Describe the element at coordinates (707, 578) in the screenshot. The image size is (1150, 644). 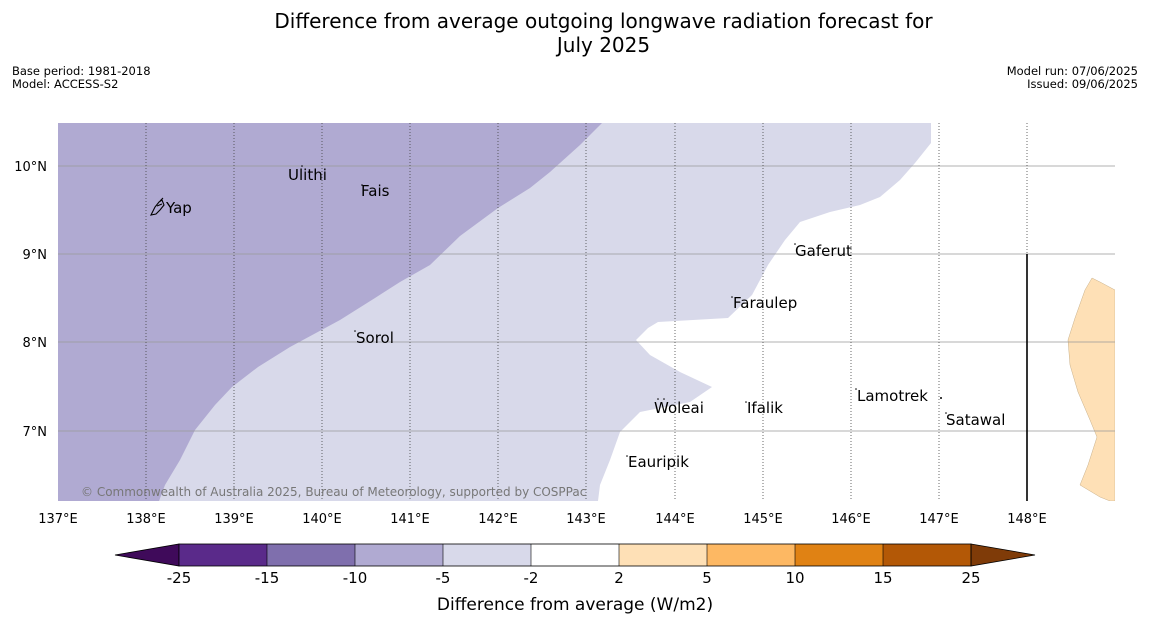
I see `colorbar-label: 5` at that location.